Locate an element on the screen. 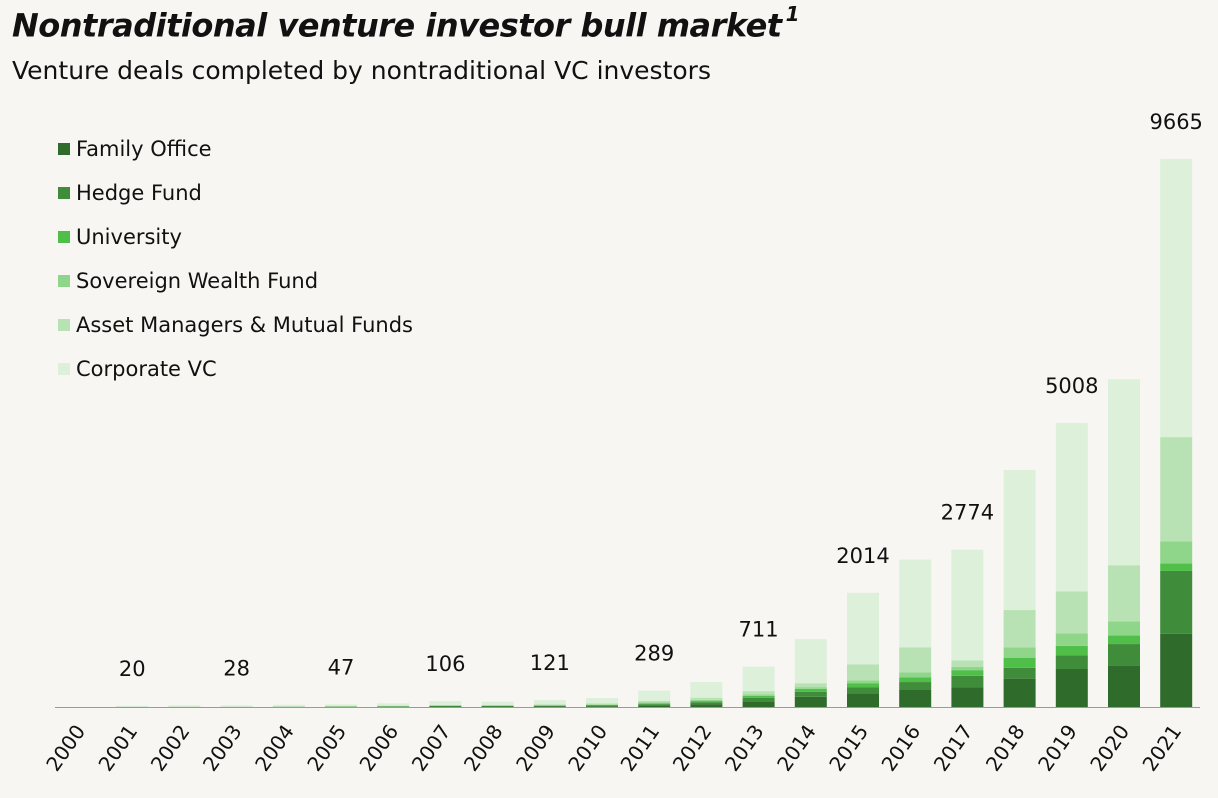  bar-2014-asset-managers-and-mutual-funds is located at coordinates (810, 685).